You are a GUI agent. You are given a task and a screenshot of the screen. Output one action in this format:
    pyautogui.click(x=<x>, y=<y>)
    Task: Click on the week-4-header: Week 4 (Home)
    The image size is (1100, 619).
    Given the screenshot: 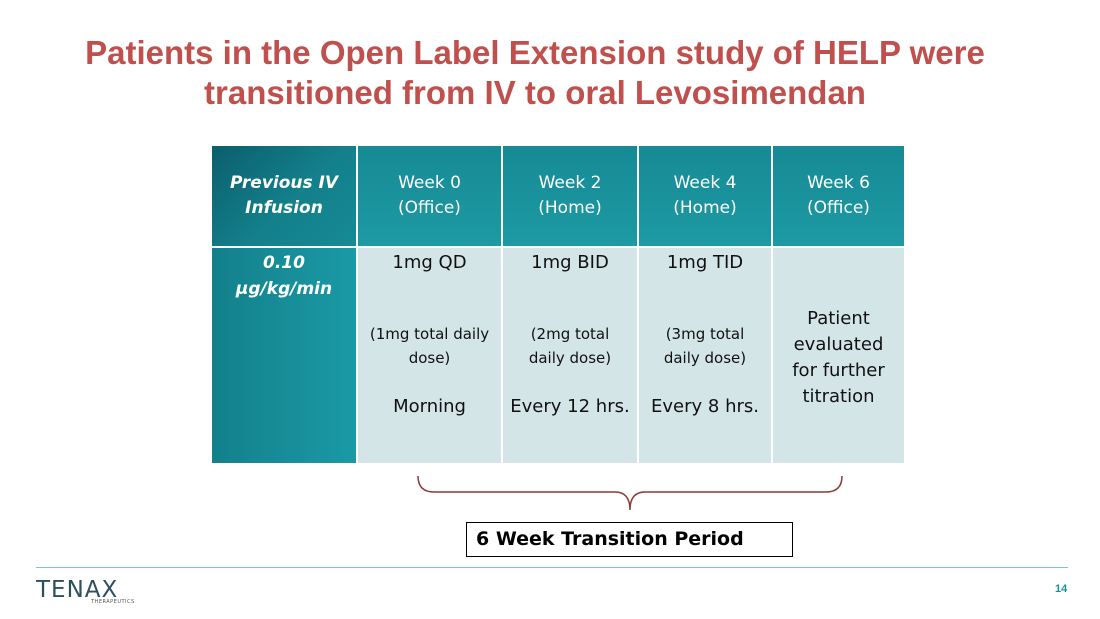 What is the action you would take?
    pyautogui.click(x=705, y=196)
    